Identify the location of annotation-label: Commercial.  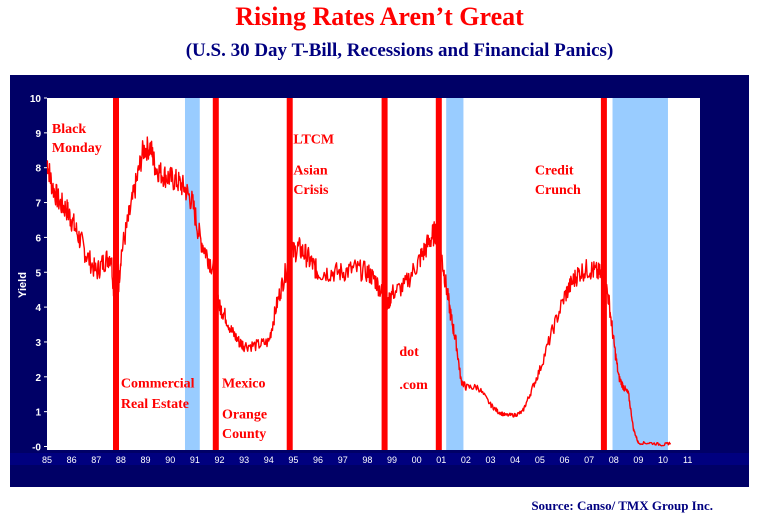
(158, 383).